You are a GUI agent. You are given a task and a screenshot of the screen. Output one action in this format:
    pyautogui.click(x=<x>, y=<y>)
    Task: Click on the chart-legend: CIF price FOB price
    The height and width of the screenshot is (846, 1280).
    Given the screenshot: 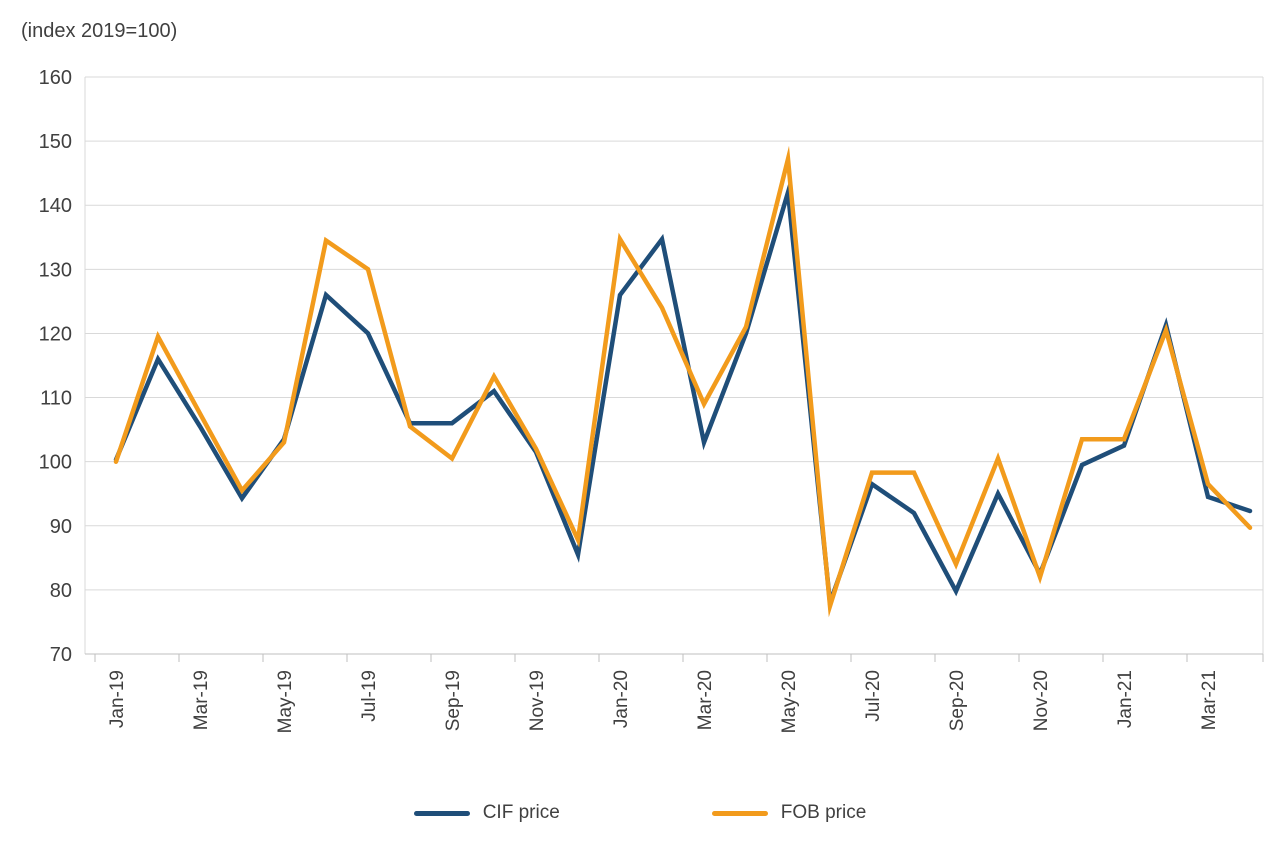 What is the action you would take?
    pyautogui.click(x=640, y=813)
    